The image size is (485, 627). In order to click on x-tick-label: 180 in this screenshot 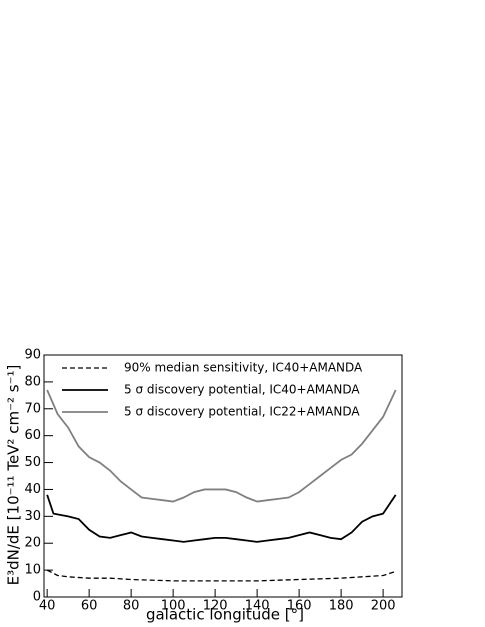, I will do `click(341, 606)`.